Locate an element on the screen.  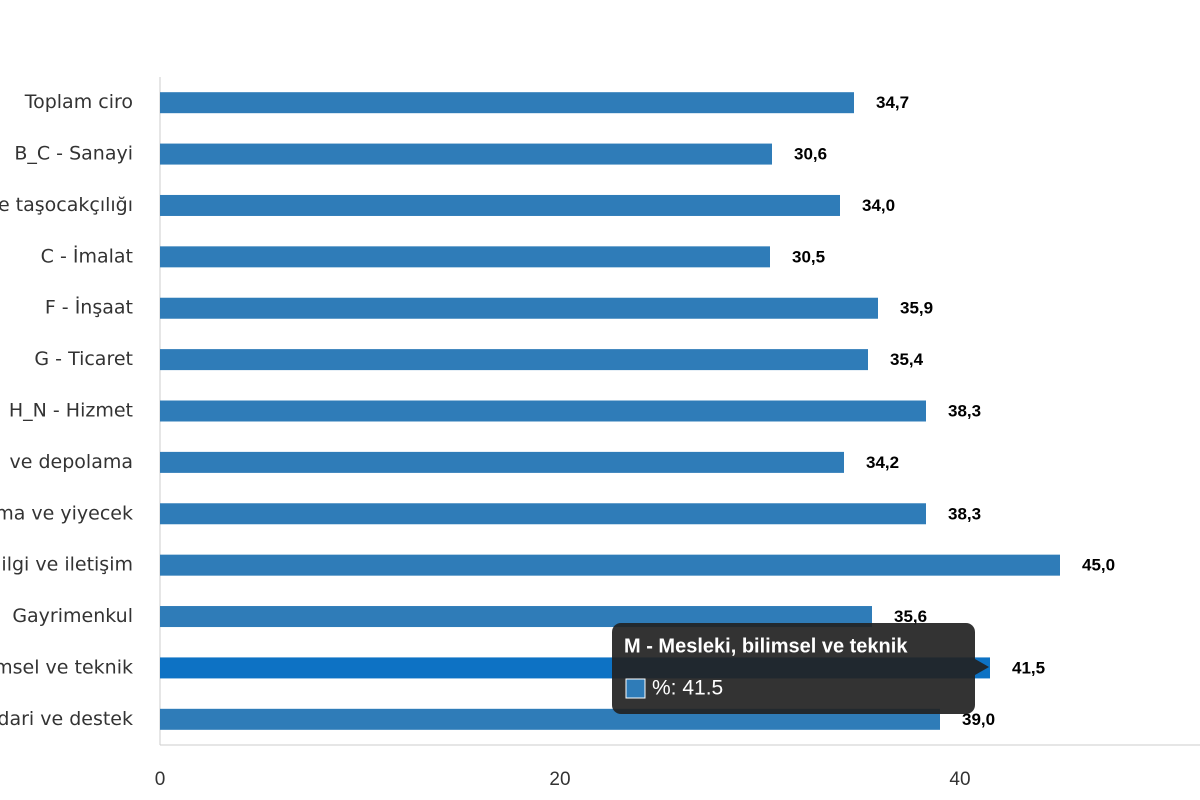
category-label: B_C - Sanayi is located at coordinates (73, 154).